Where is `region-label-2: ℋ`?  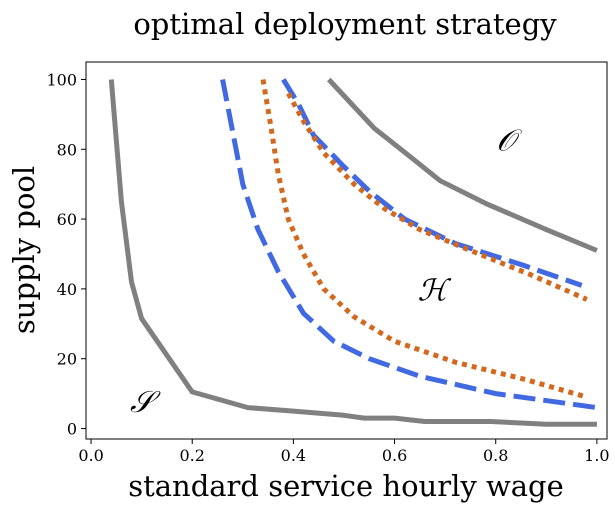
region-label-2: ℋ is located at coordinates (435, 290).